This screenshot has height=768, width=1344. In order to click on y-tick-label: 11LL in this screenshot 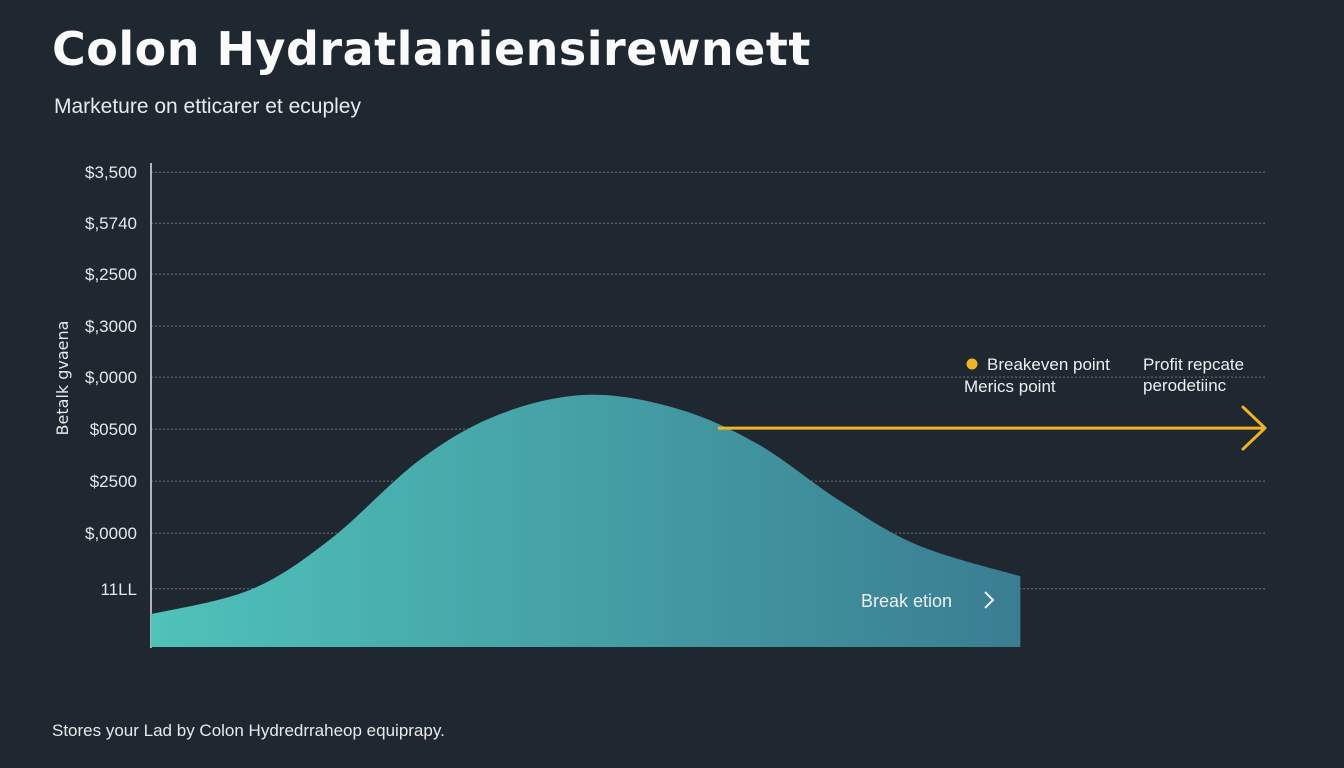, I will do `click(118, 589)`.